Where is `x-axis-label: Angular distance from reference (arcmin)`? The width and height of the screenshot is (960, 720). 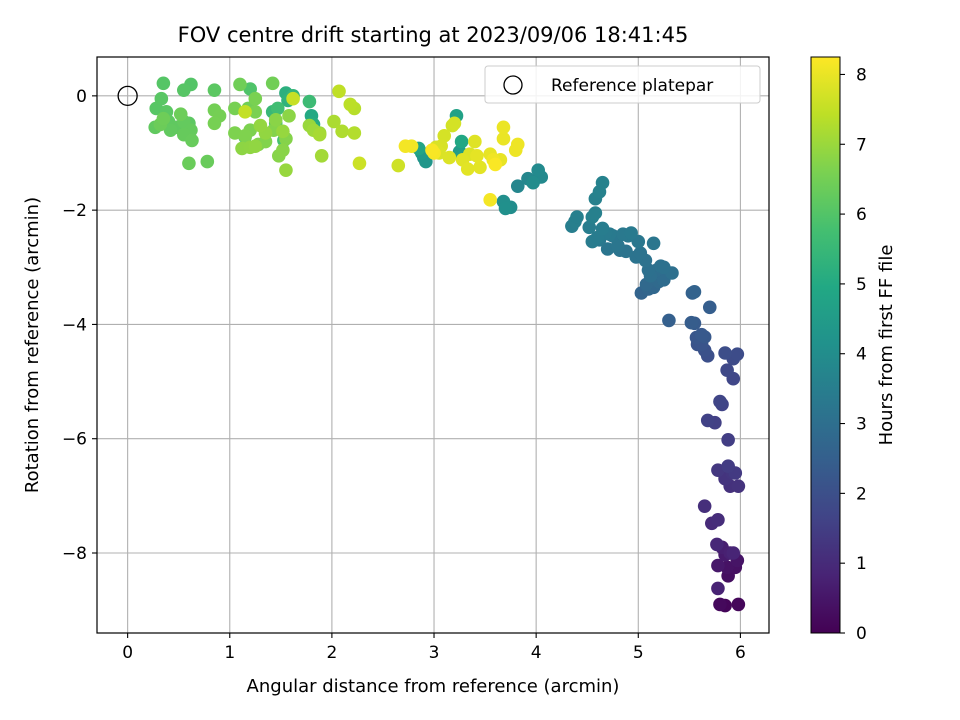 x-axis-label: Angular distance from reference (arcmin) is located at coordinates (433, 686).